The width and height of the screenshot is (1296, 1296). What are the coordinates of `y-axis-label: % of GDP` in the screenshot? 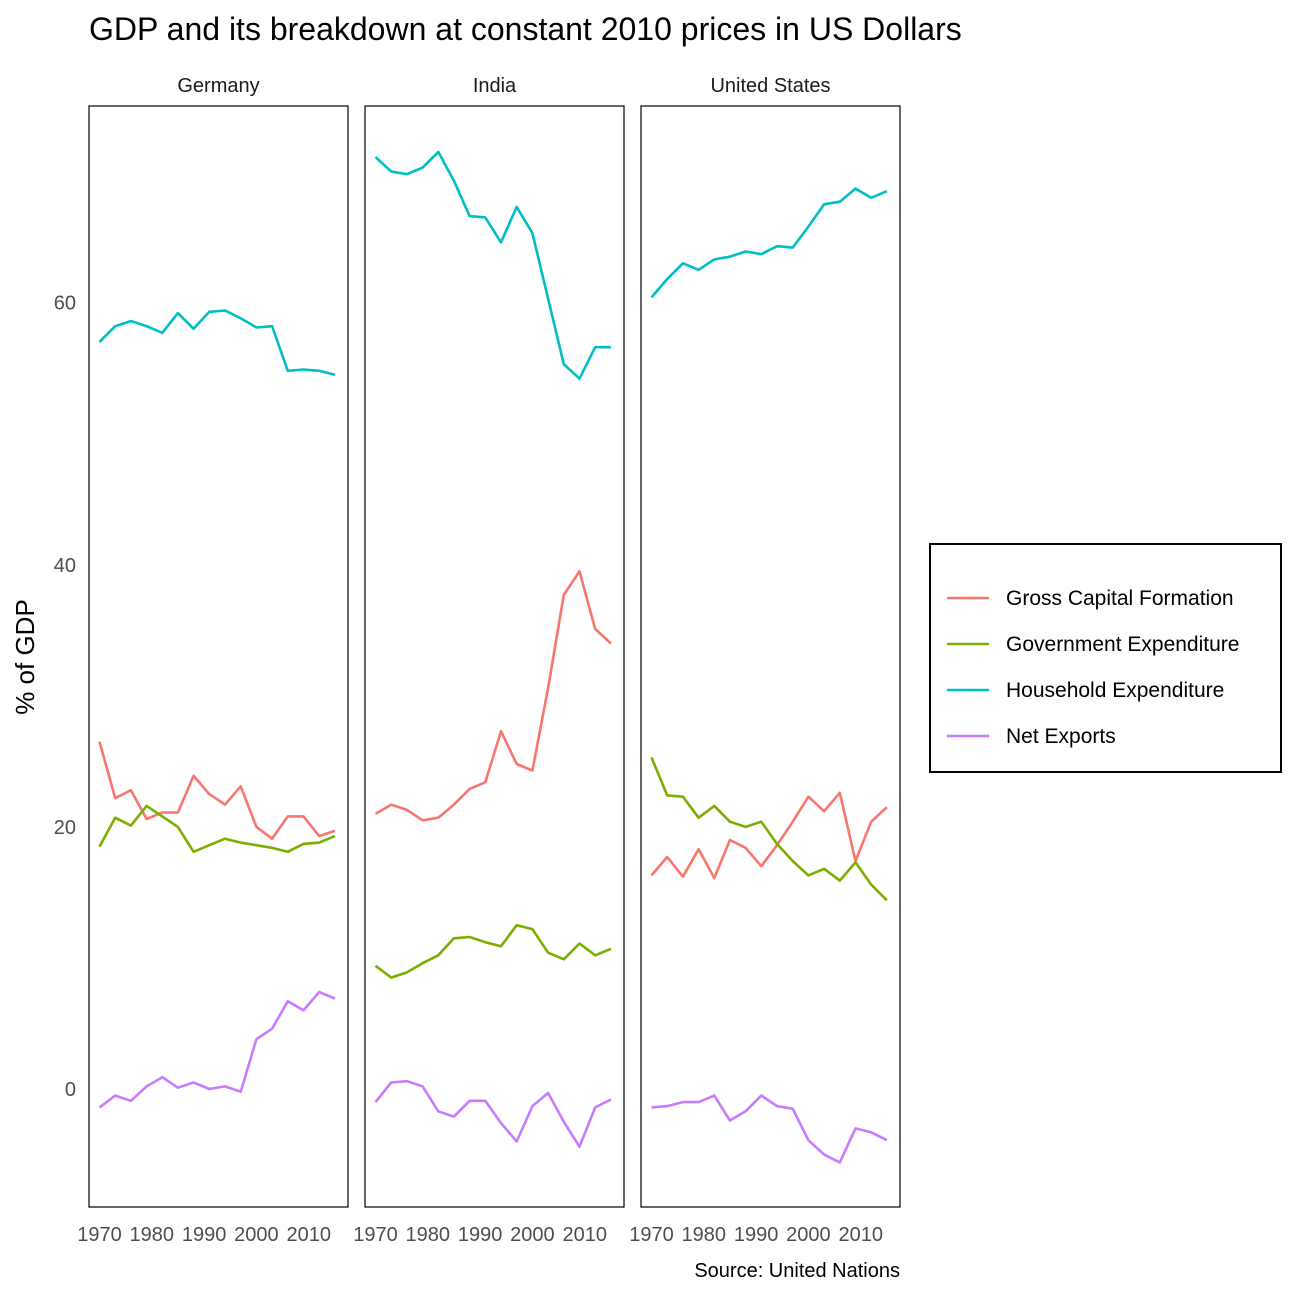 It's located at (25, 657).